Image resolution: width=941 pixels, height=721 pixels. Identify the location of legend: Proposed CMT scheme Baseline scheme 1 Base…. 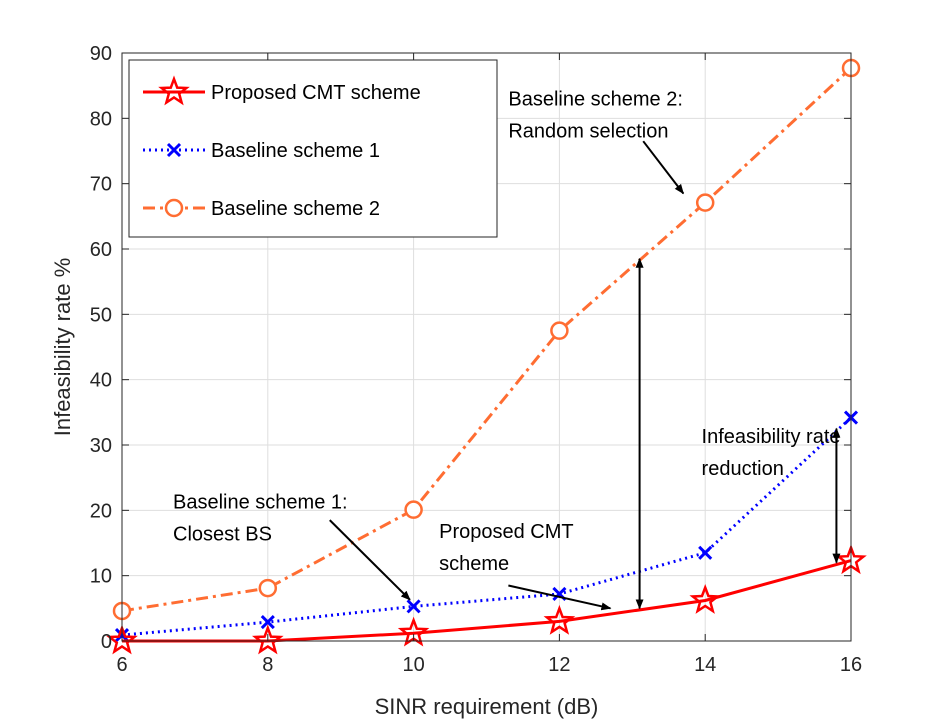
(313, 148).